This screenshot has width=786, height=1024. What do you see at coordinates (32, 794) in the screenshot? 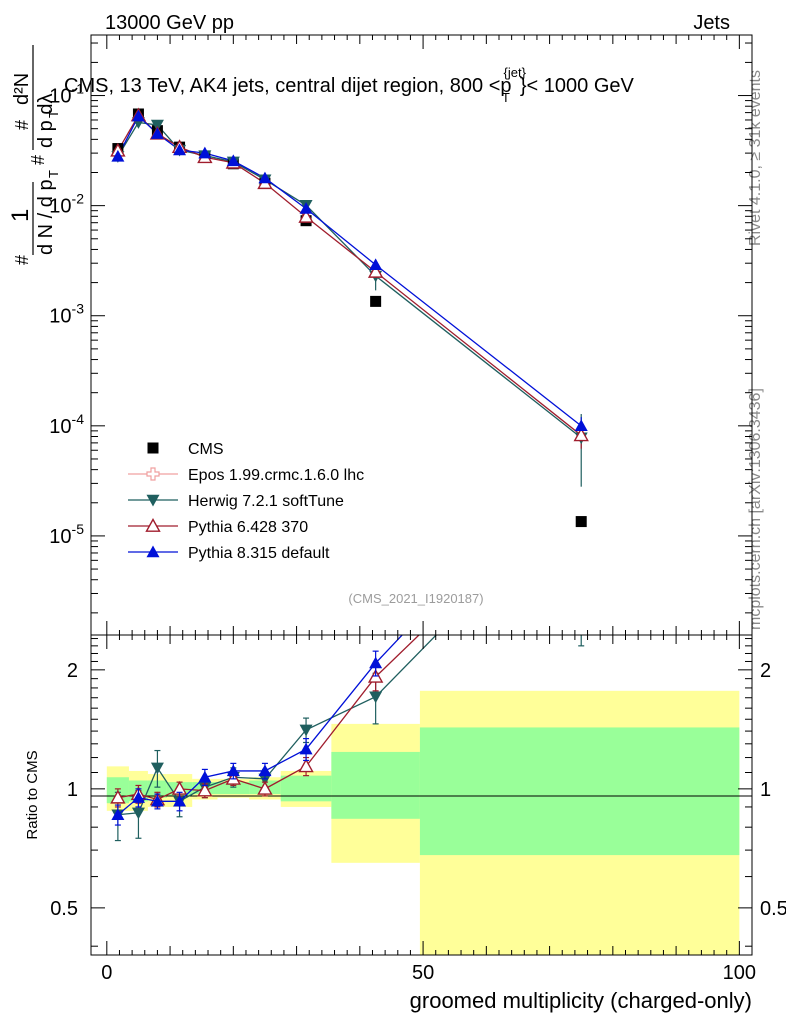
I see `lower-y-label: Ratio to CMS` at bounding box center [32, 794].